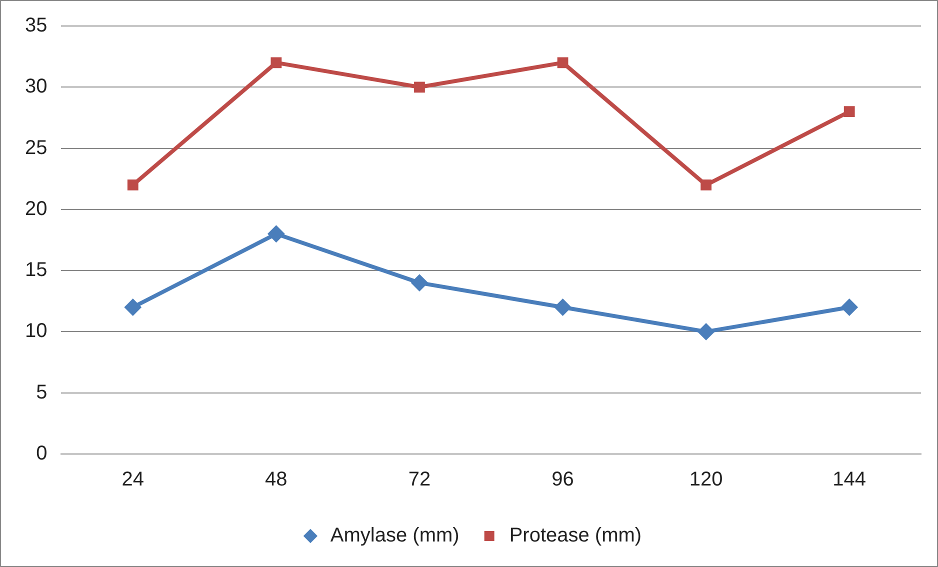 This screenshot has height=567, width=938. Describe the element at coordinates (36, 270) in the screenshot. I see `y-tick-label: 15` at that location.